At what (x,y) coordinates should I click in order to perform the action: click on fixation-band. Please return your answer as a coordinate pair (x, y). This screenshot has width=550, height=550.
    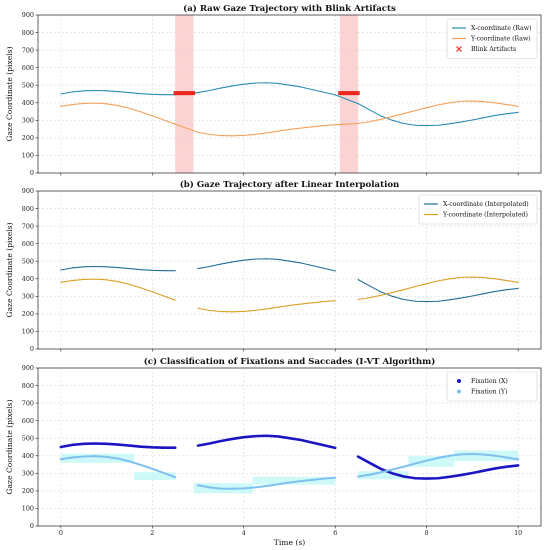
    Looking at the image, I should click on (431, 461).